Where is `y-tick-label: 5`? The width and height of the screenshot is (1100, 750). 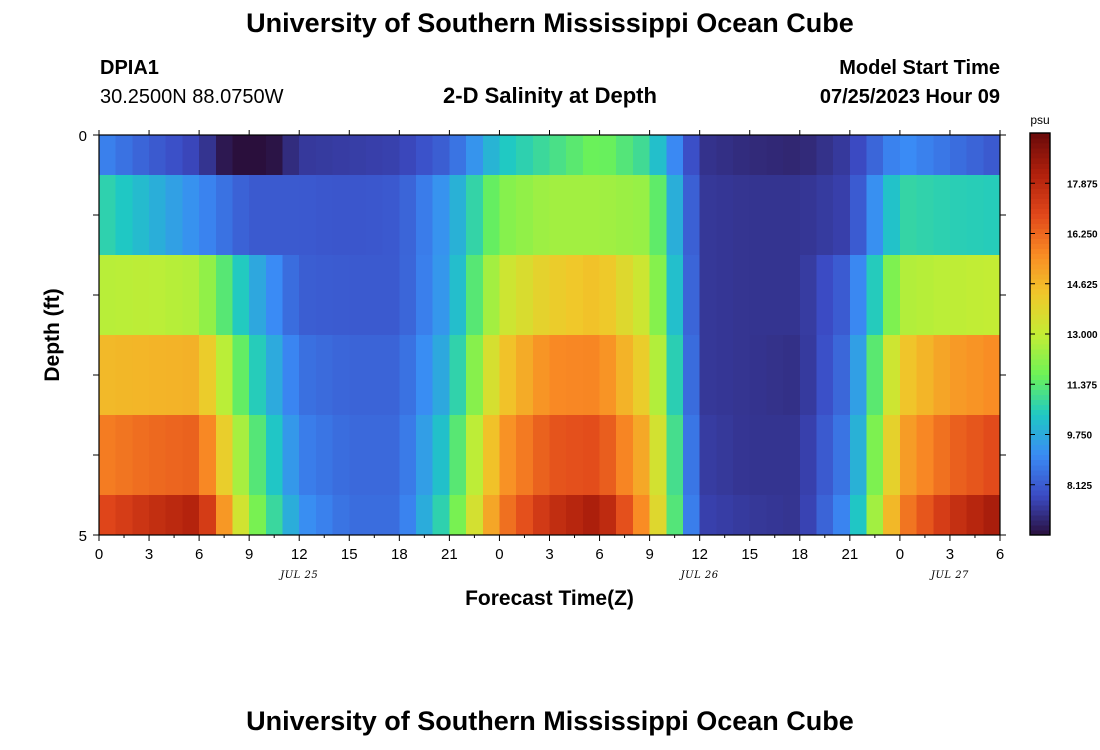 y-tick-label: 5 is located at coordinates (83, 536).